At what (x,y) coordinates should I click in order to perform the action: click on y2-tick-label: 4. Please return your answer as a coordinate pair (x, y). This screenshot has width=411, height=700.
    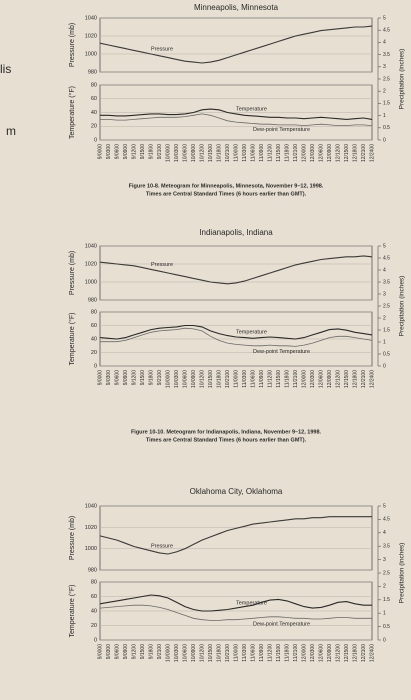
    Looking at the image, I should click on (384, 270).